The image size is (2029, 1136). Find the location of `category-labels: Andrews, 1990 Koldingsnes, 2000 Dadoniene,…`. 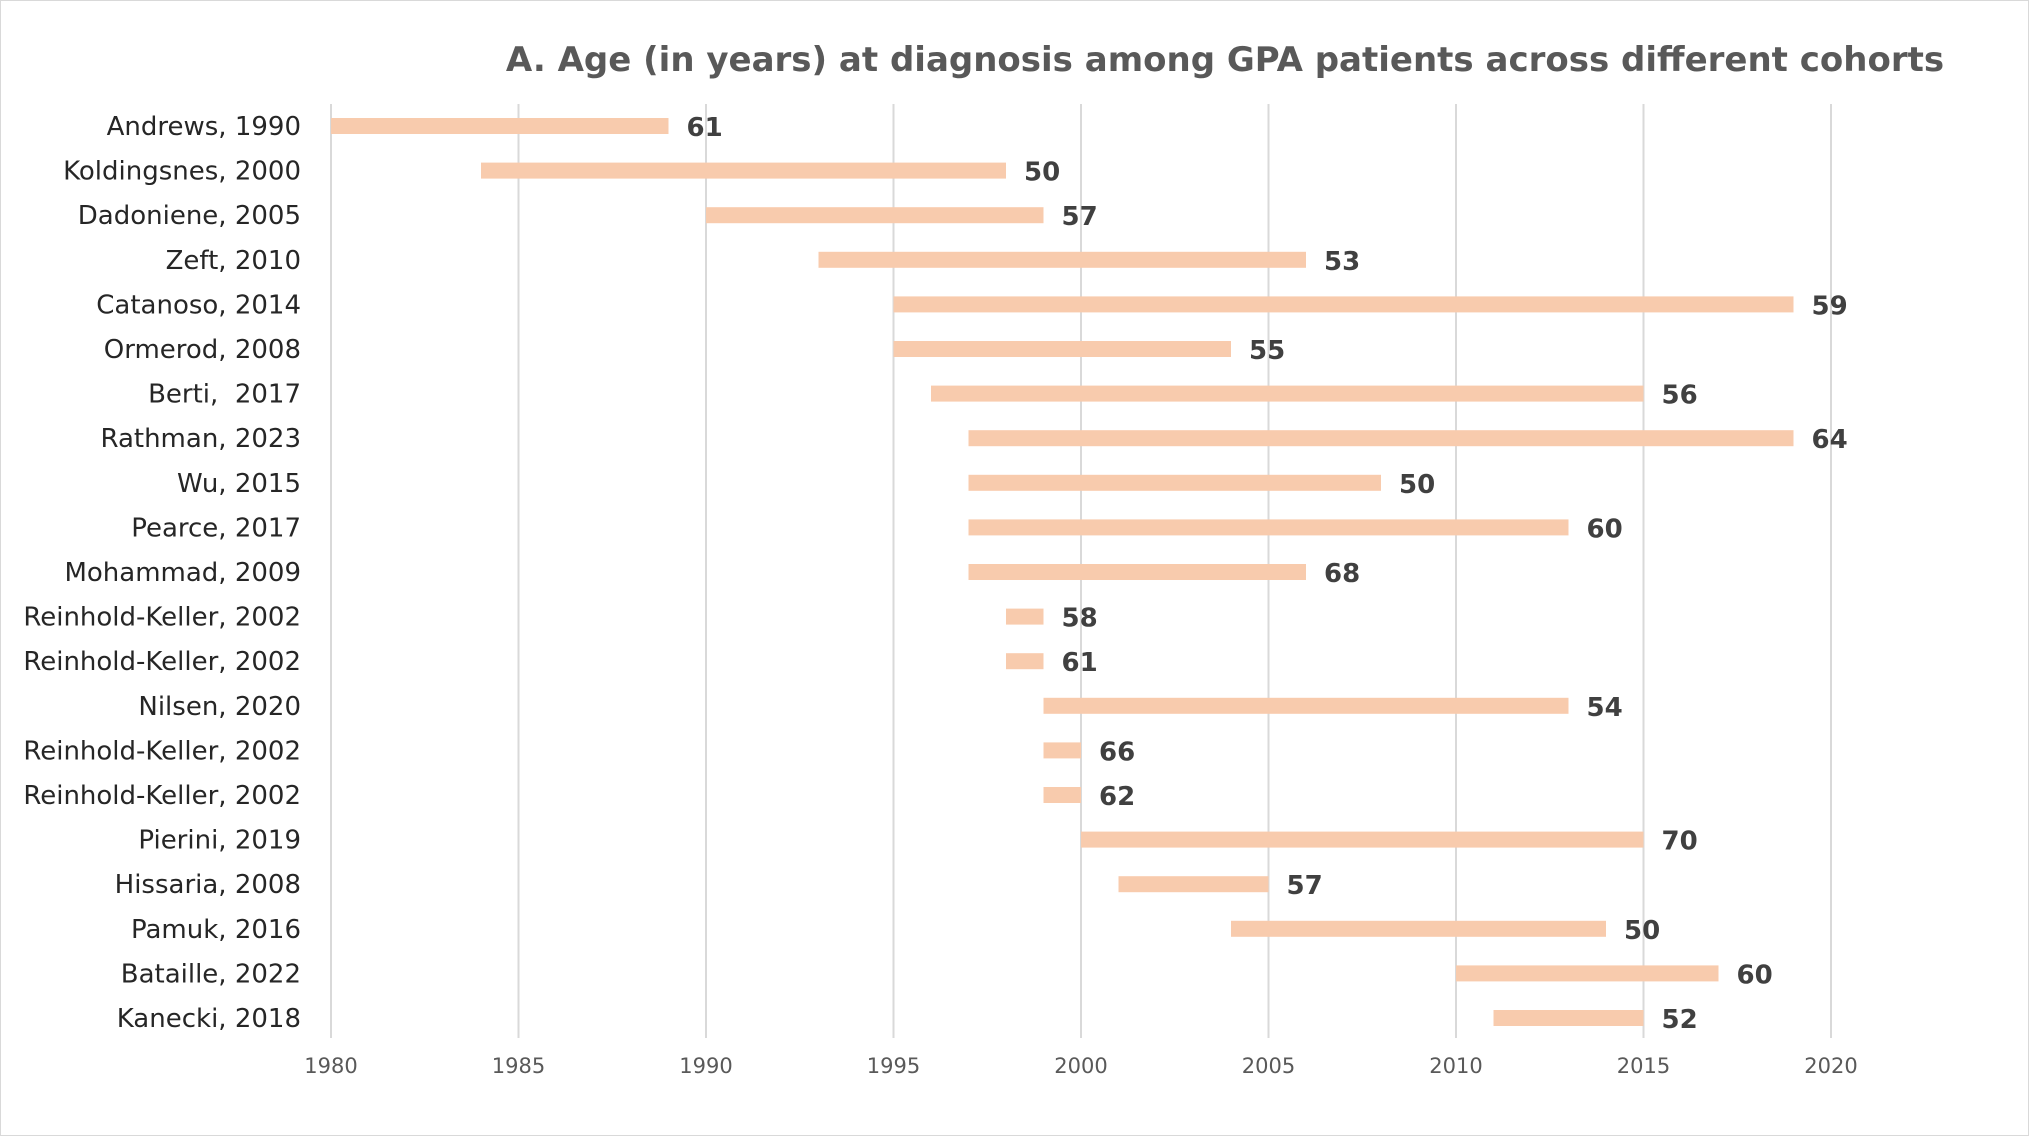

category-labels: Andrews, 1990 Koldingsnes, 2000 Dadoniene,… is located at coordinates (162, 573).